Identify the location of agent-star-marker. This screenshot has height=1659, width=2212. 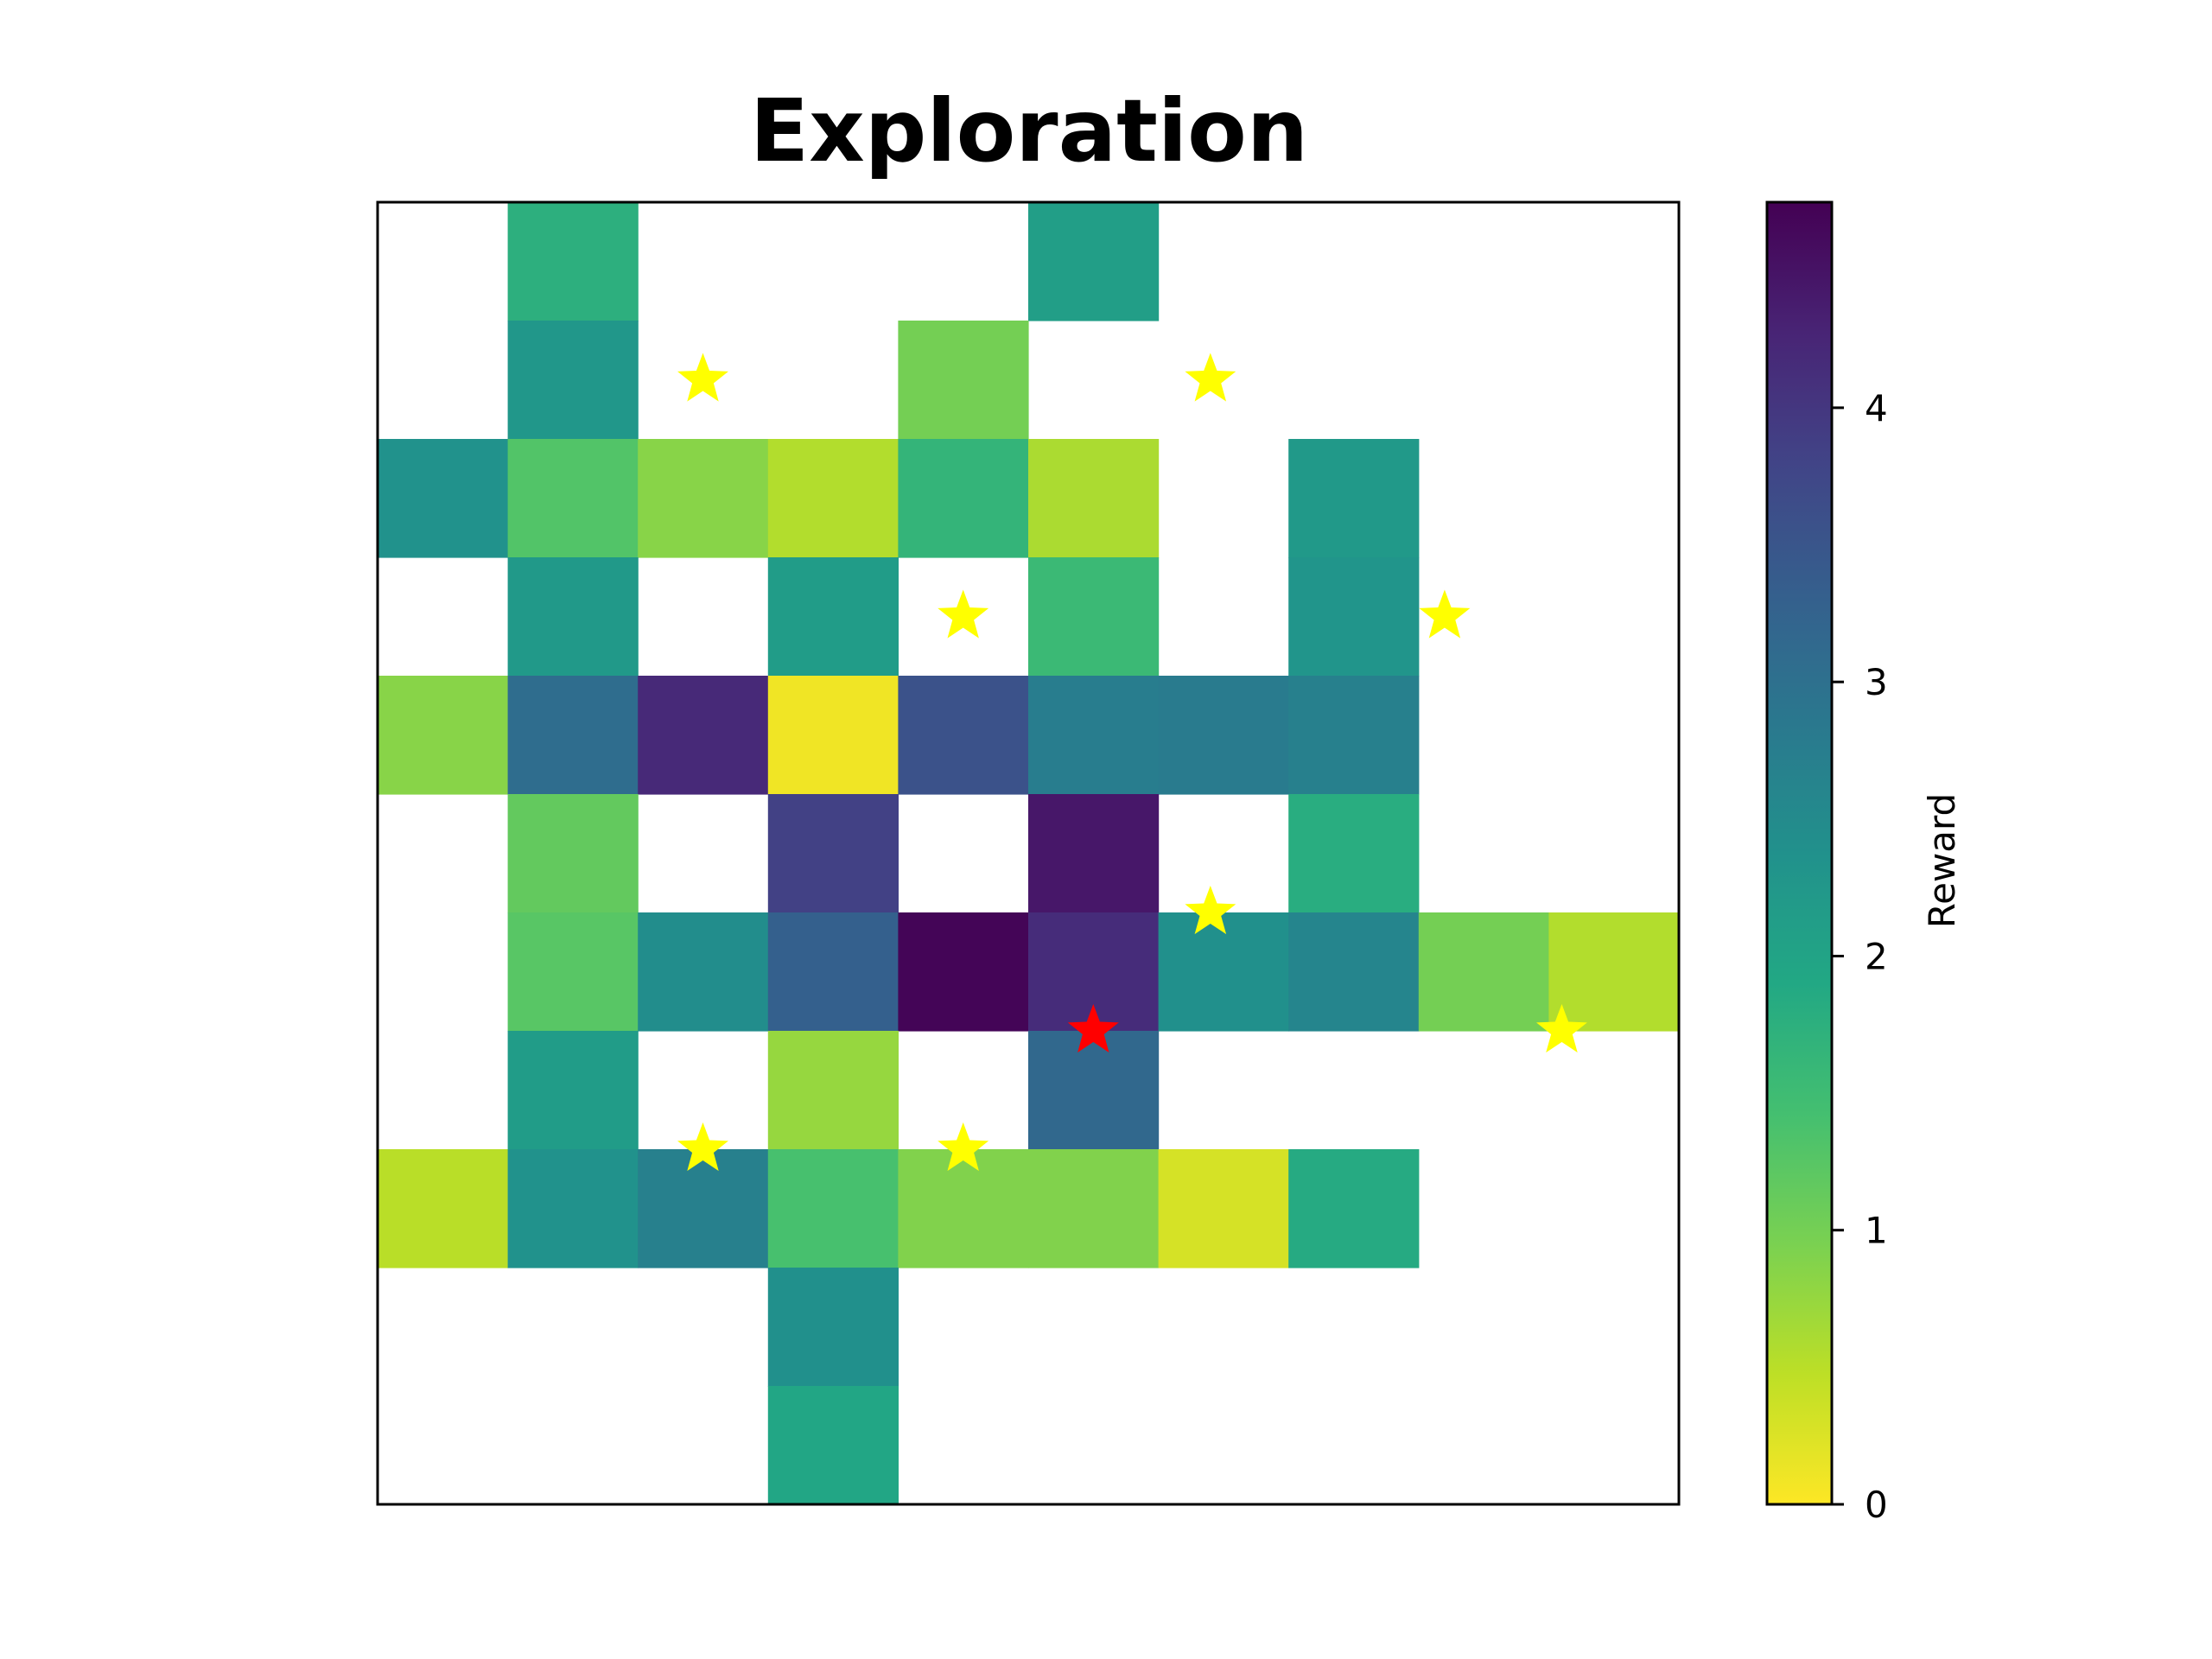
(1093, 1028).